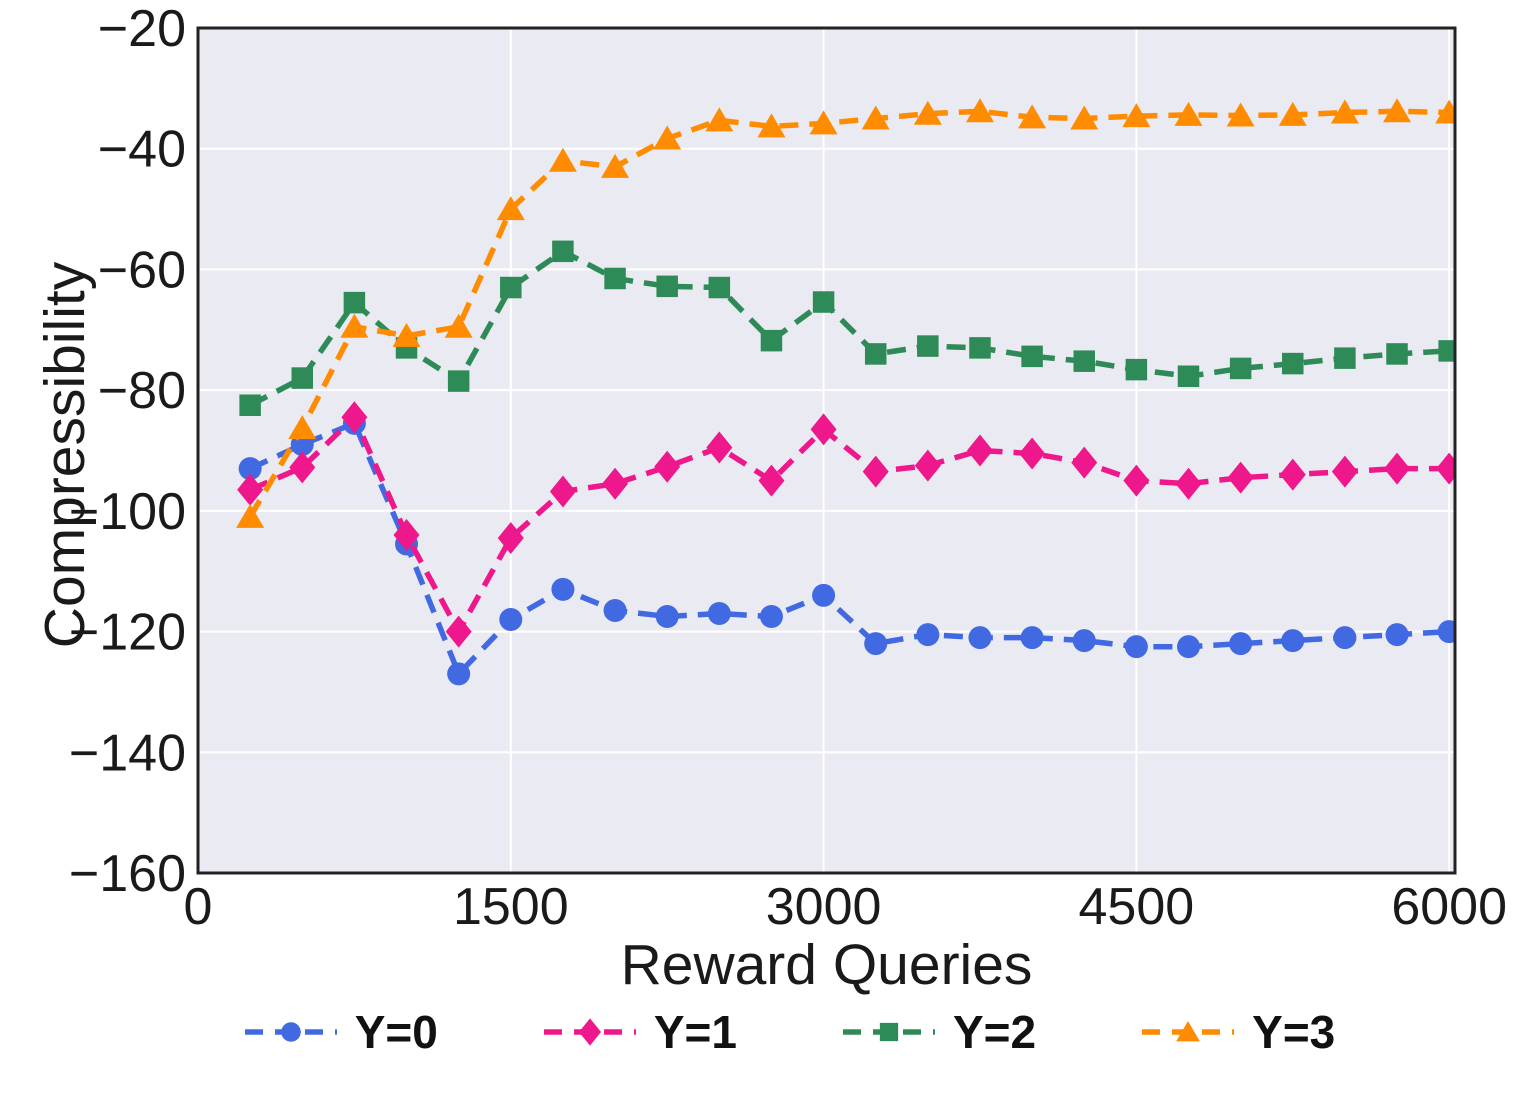  Describe the element at coordinates (639, 1032) in the screenshot. I see `legend-item-Y=1: Y=1` at that location.